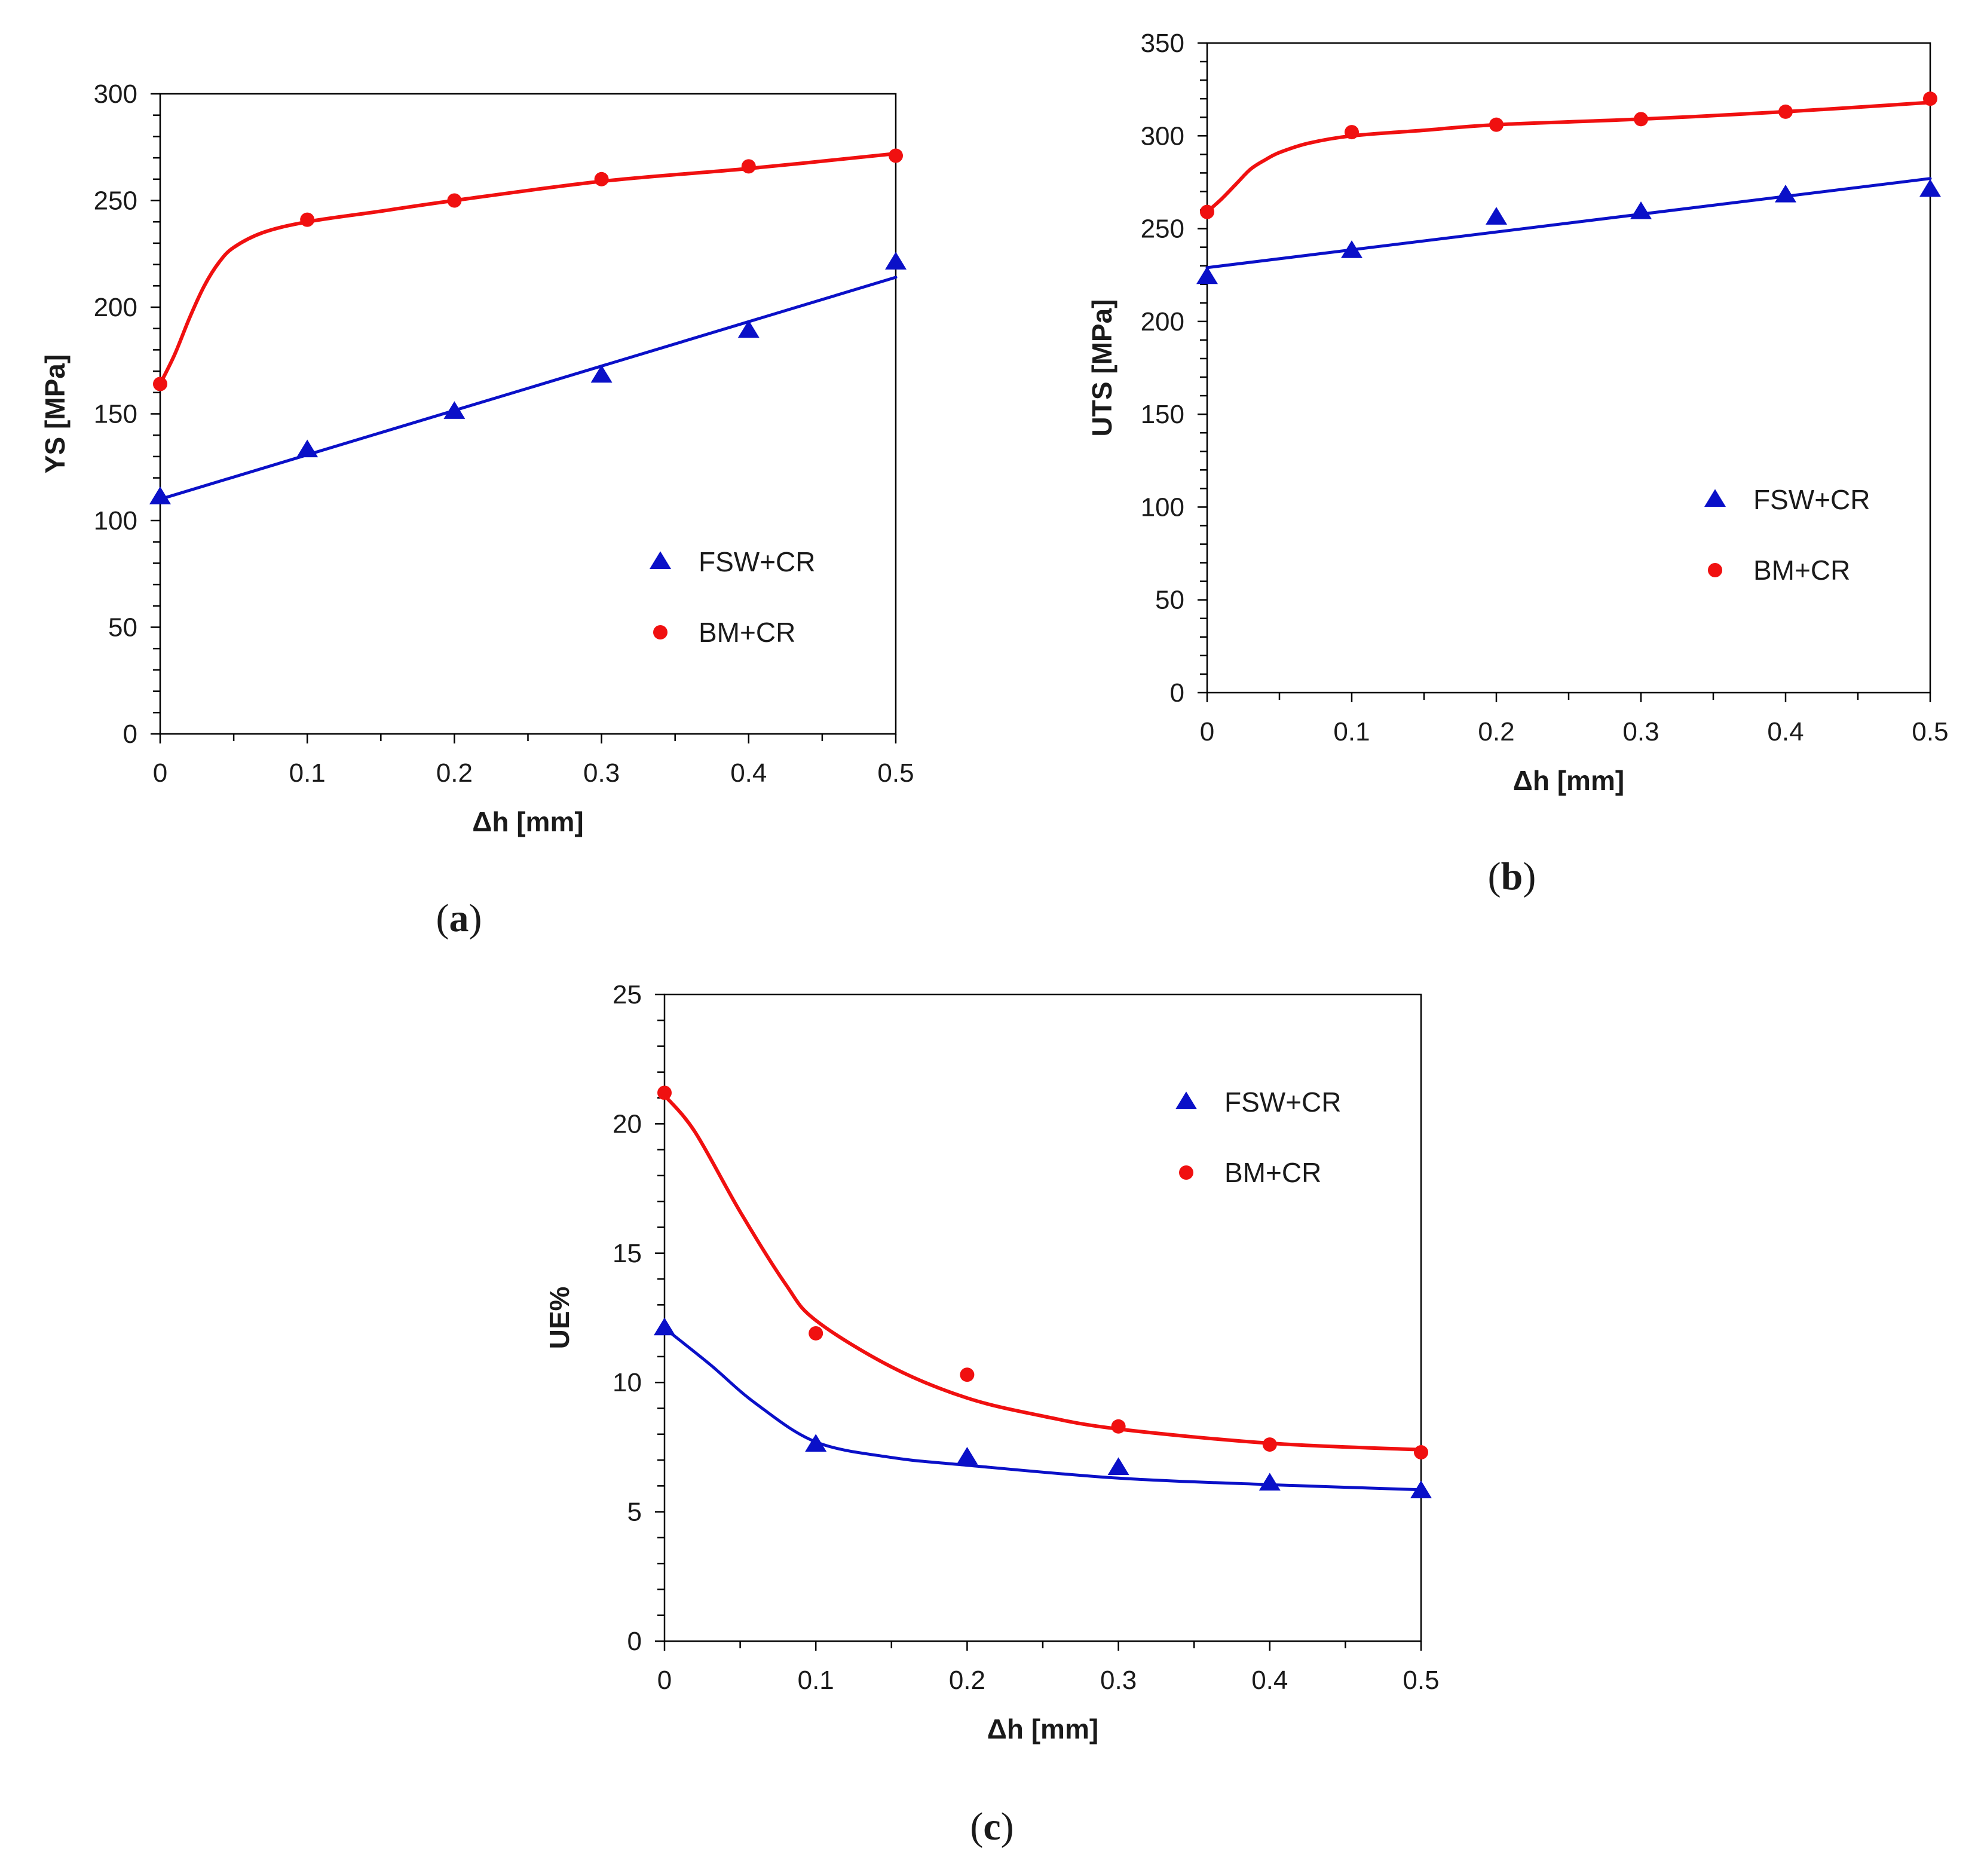  What do you see at coordinates (115, 520) in the screenshot?
I see `y-tick-label: 100` at bounding box center [115, 520].